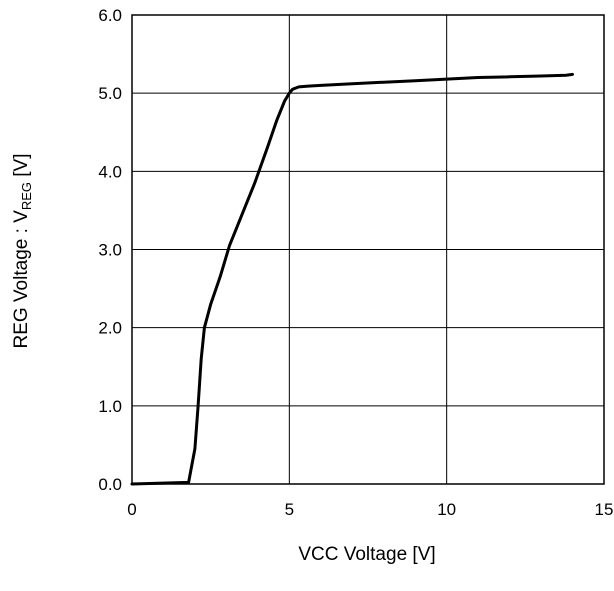 Image resolution: width=614 pixels, height=591 pixels. Describe the element at coordinates (110, 328) in the screenshot. I see `y-tick-label: 2.0` at that location.